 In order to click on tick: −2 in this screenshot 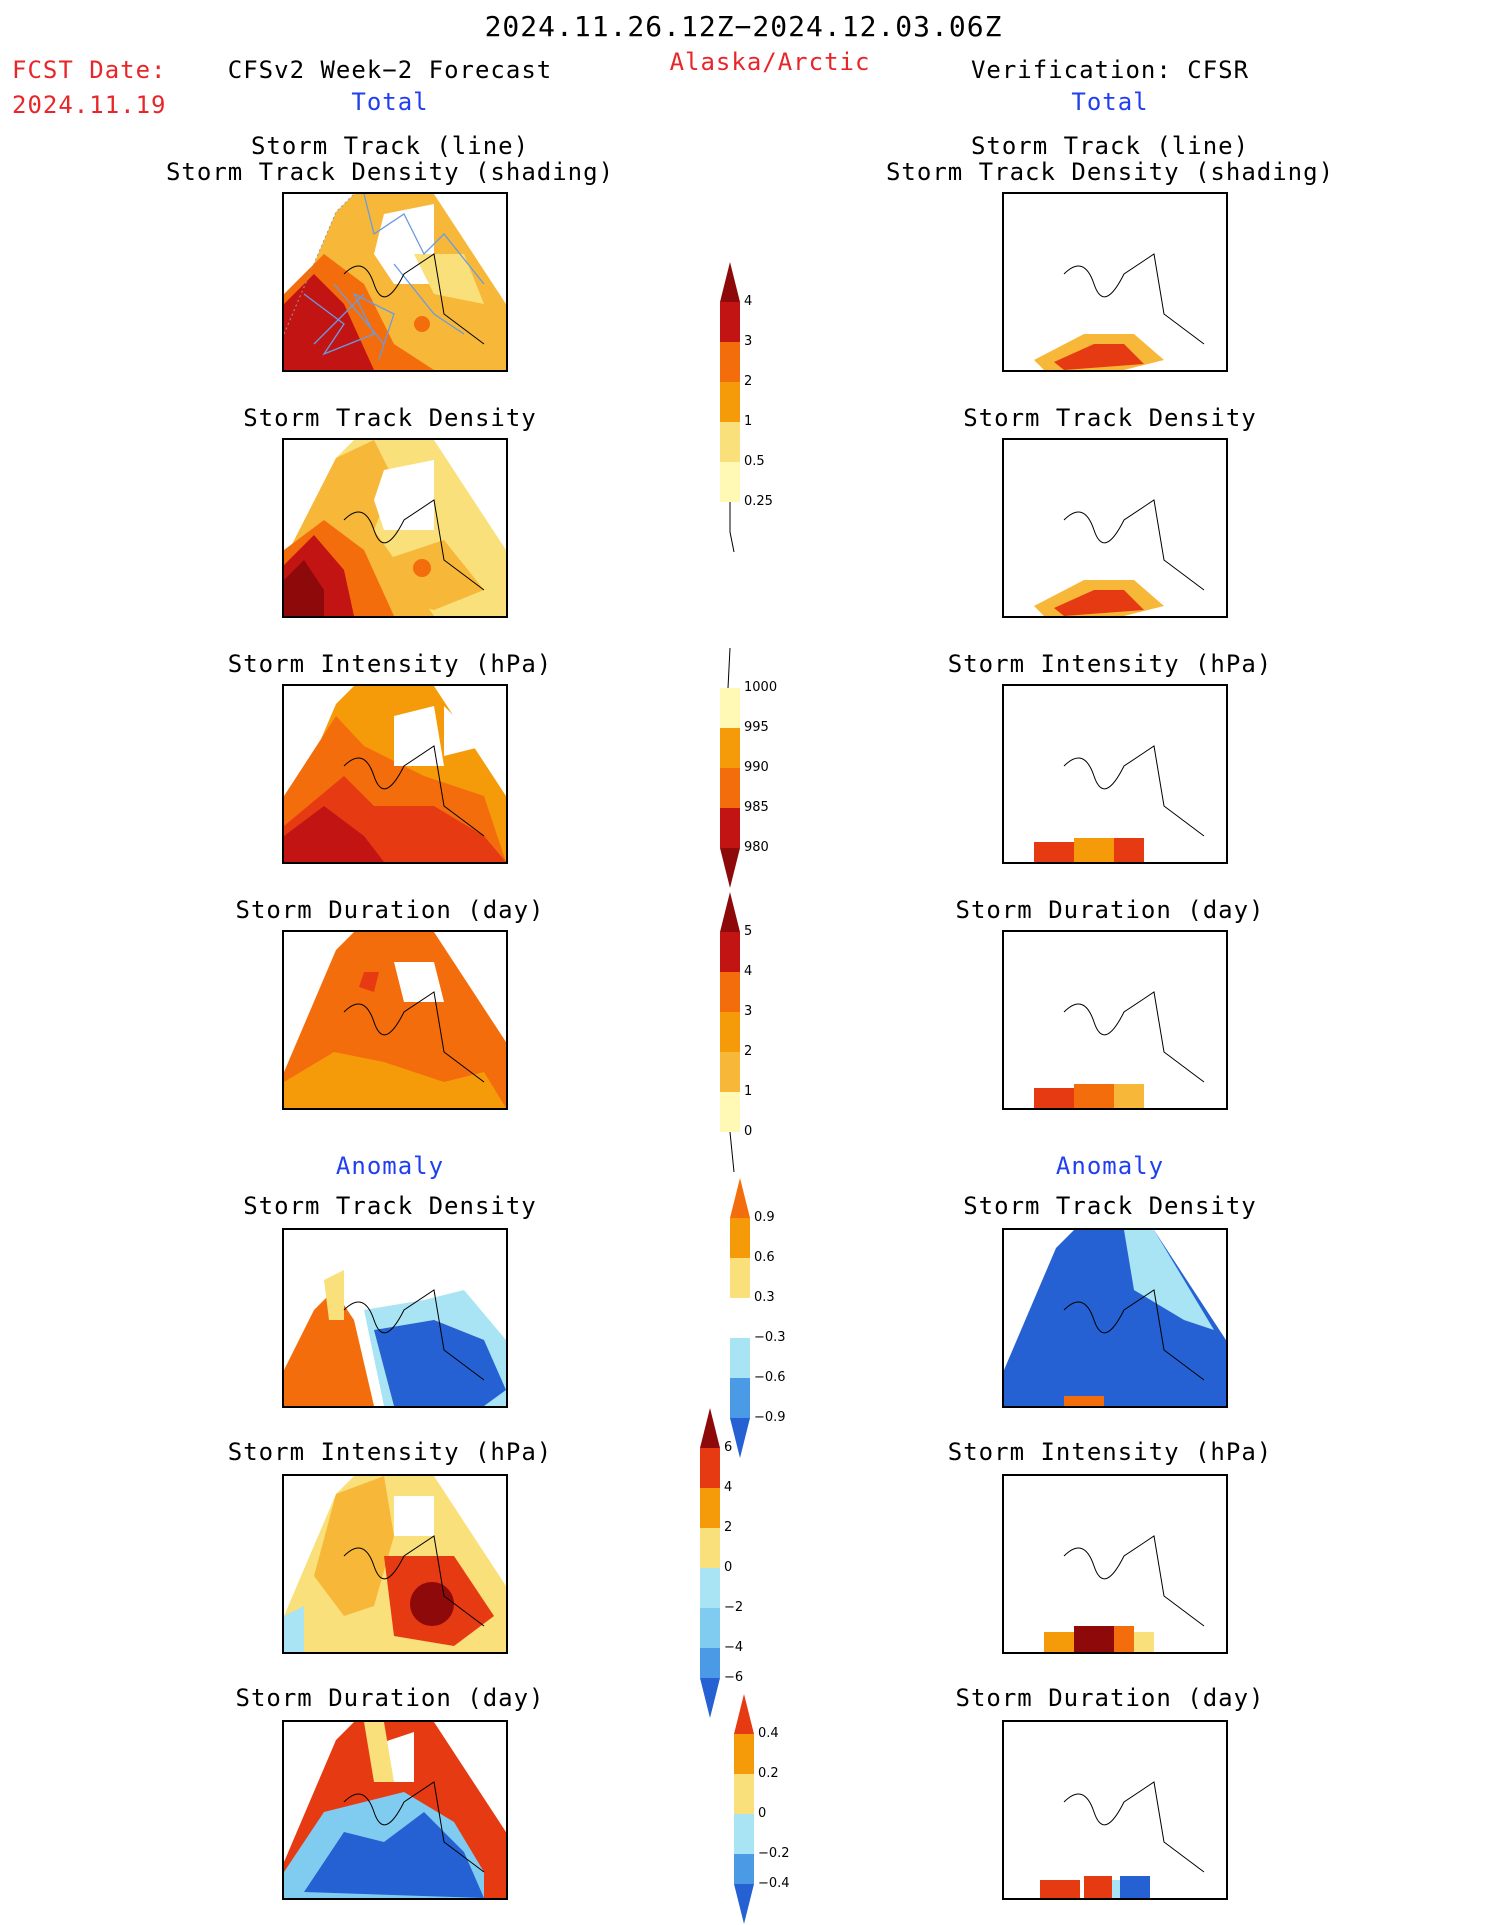, I will do `click(734, 1607)`.